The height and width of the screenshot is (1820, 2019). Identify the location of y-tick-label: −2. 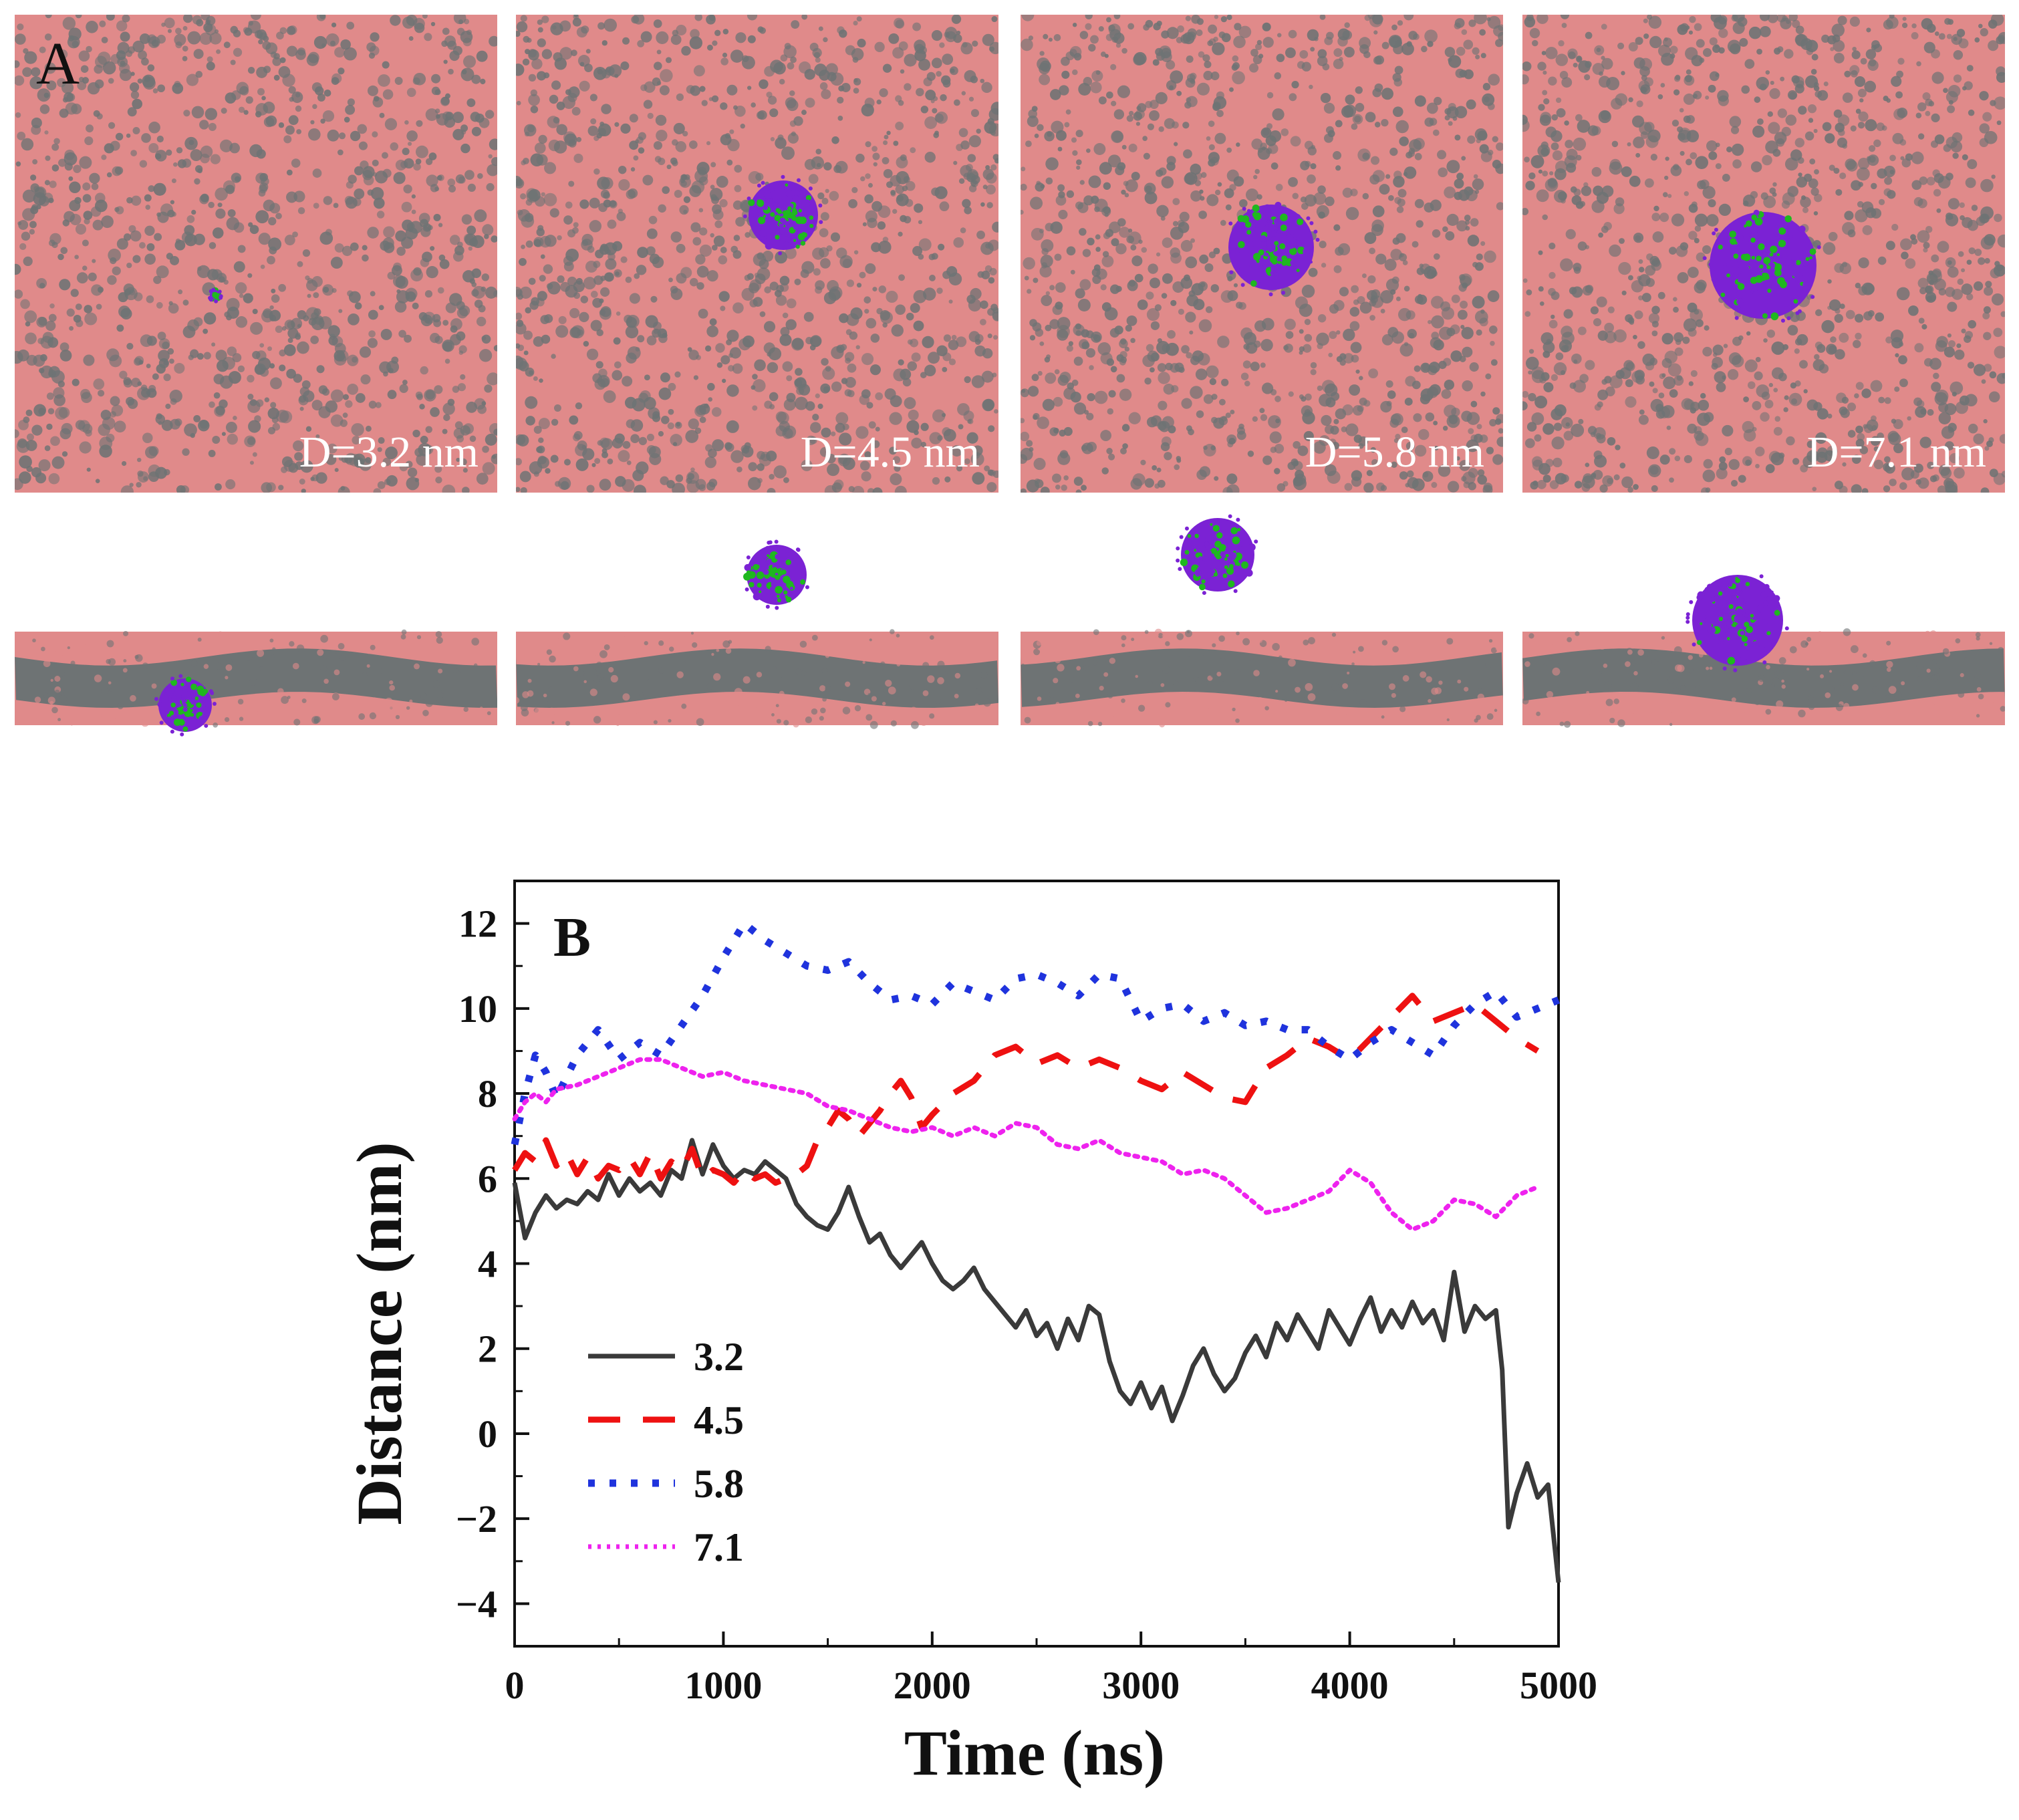
(476, 1519).